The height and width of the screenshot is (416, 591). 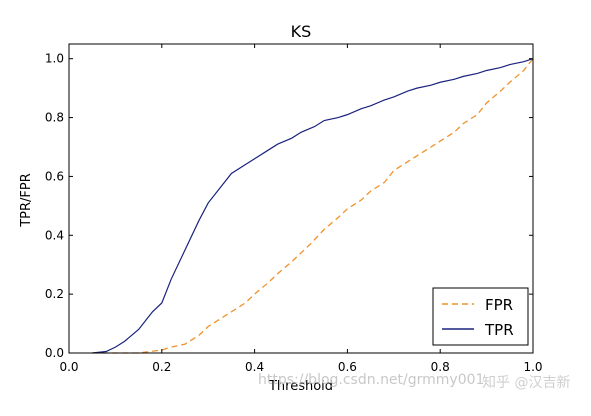 What do you see at coordinates (54, 235) in the screenshot?
I see `y-tick-label: 0.4` at bounding box center [54, 235].